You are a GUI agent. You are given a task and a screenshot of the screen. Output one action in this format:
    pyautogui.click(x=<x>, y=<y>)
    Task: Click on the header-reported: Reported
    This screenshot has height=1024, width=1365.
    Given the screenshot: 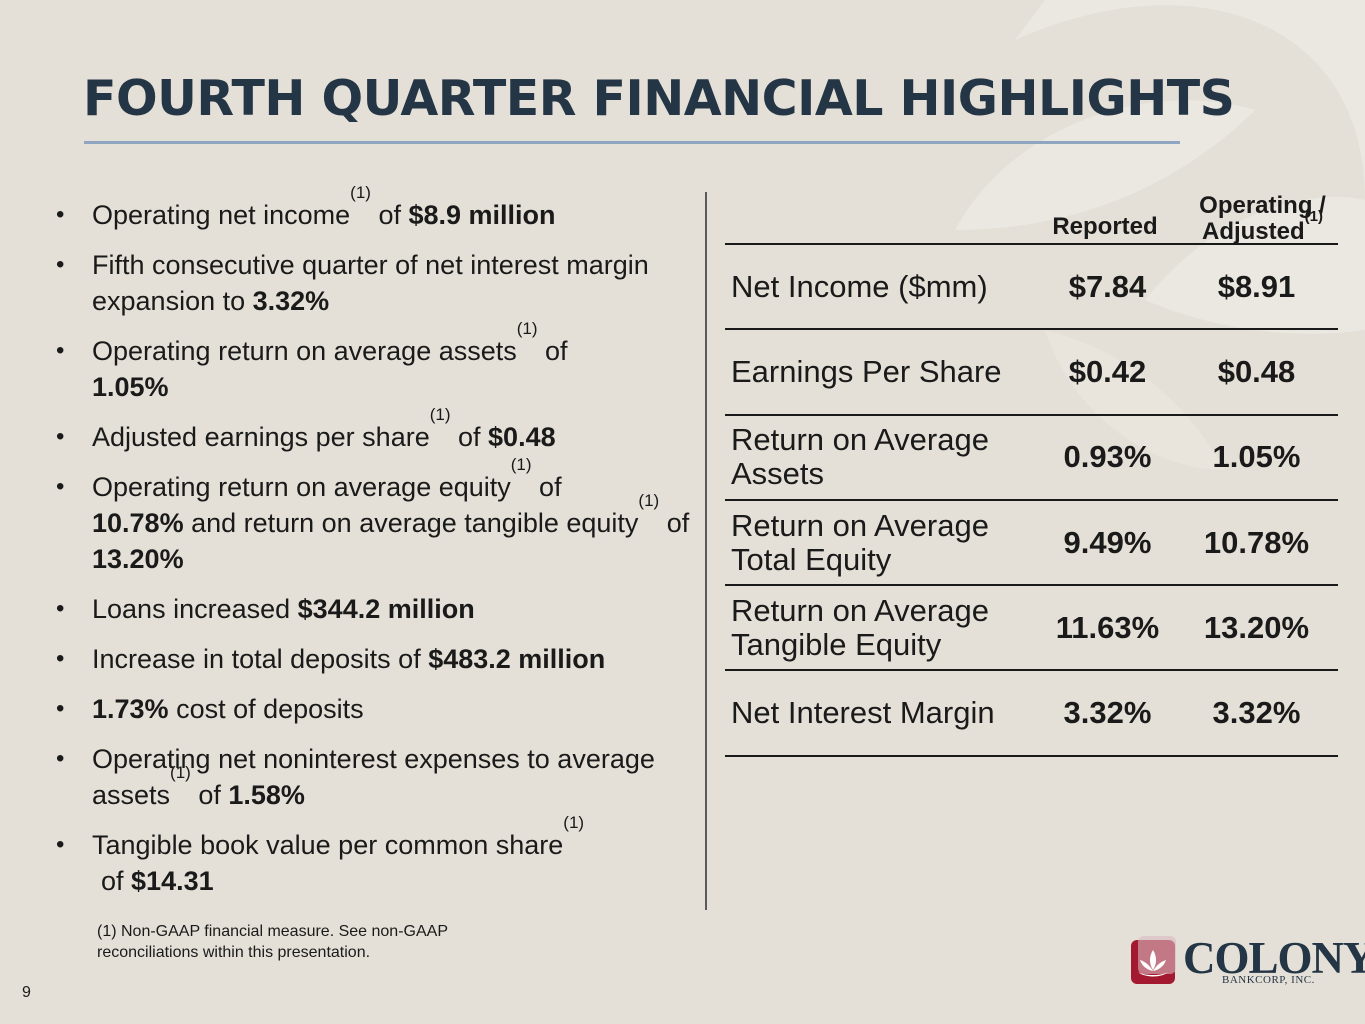 What is the action you would take?
    pyautogui.click(x=1105, y=226)
    